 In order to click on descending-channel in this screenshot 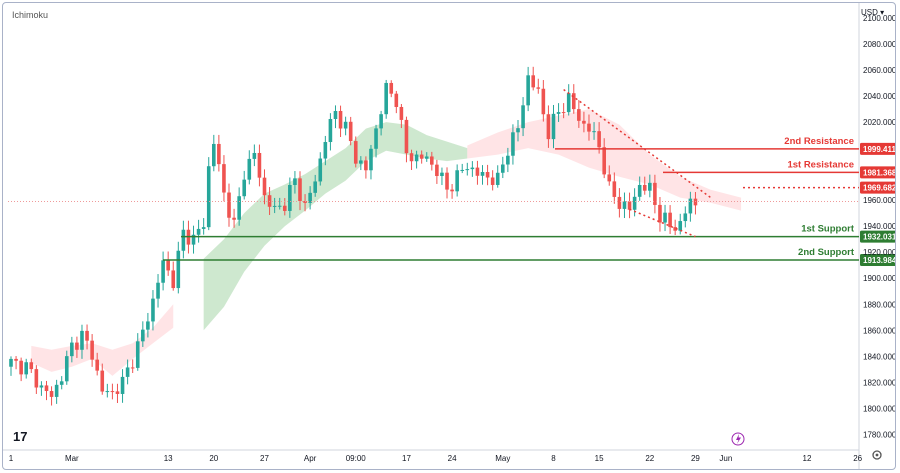, I will do `click(637, 163)`.